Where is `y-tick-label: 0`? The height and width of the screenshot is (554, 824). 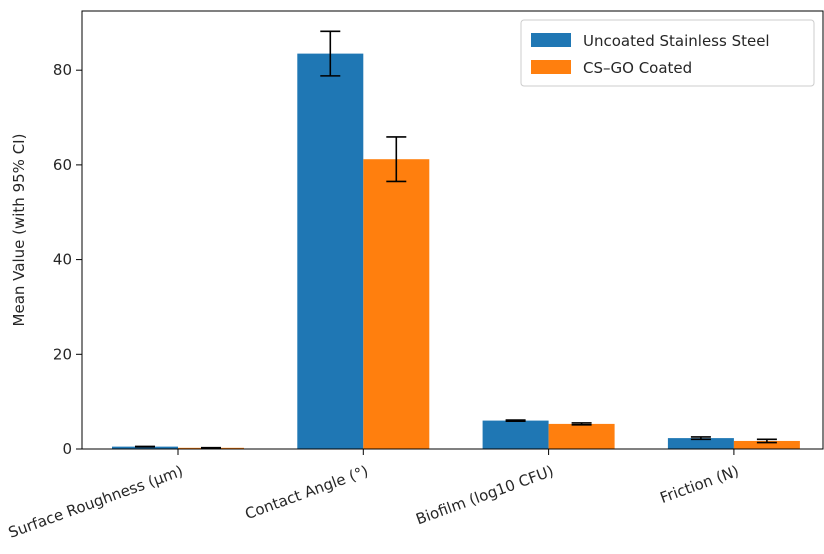 y-tick-label: 0 is located at coordinates (67, 449).